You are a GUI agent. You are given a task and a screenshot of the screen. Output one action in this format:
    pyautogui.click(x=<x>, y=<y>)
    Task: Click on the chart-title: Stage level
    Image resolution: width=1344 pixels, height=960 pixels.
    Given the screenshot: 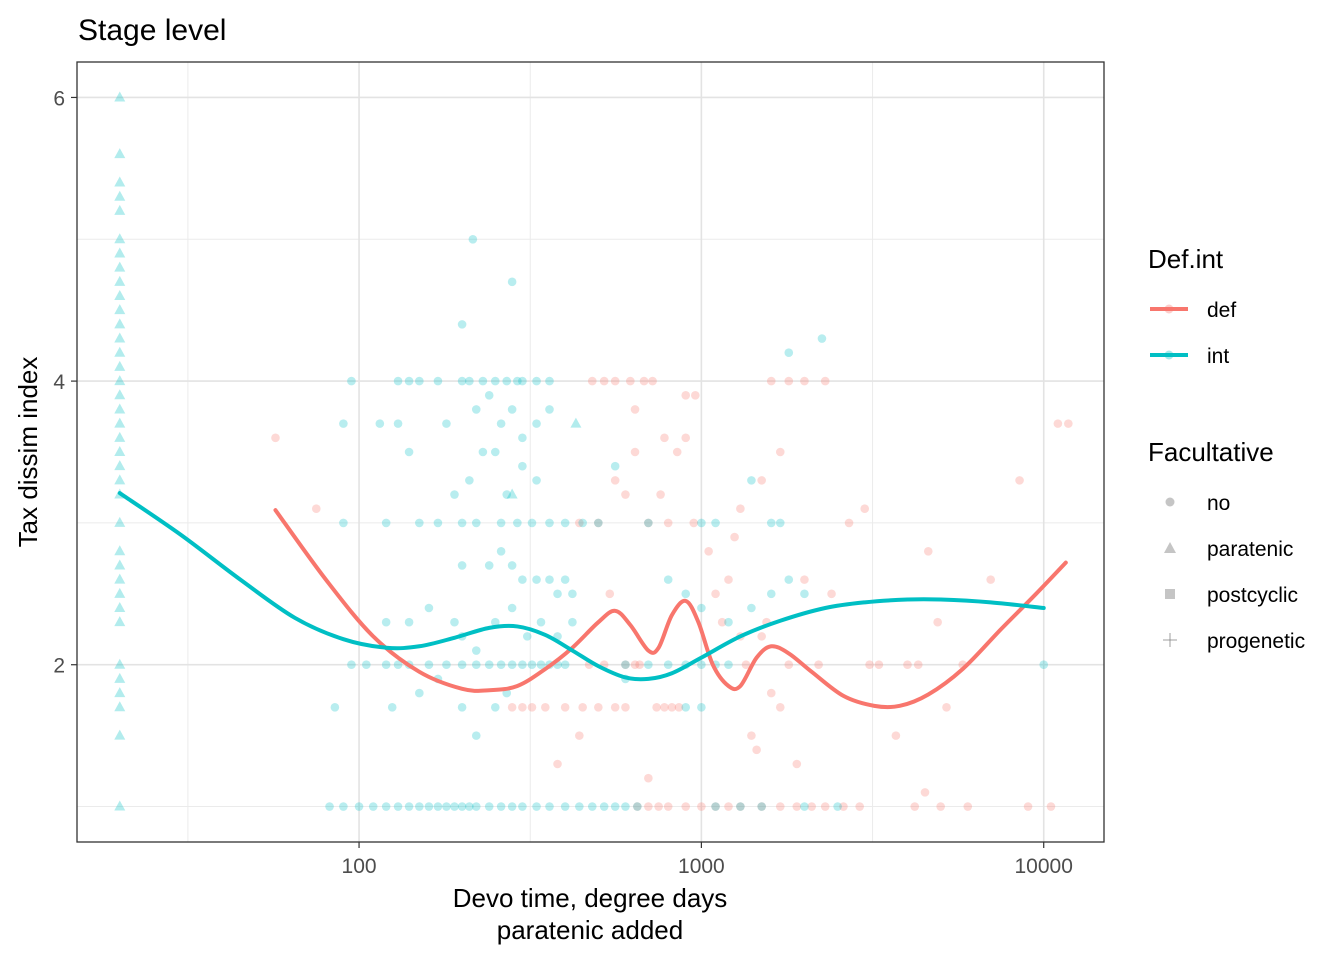 What is the action you would take?
    pyautogui.click(x=152, y=30)
    